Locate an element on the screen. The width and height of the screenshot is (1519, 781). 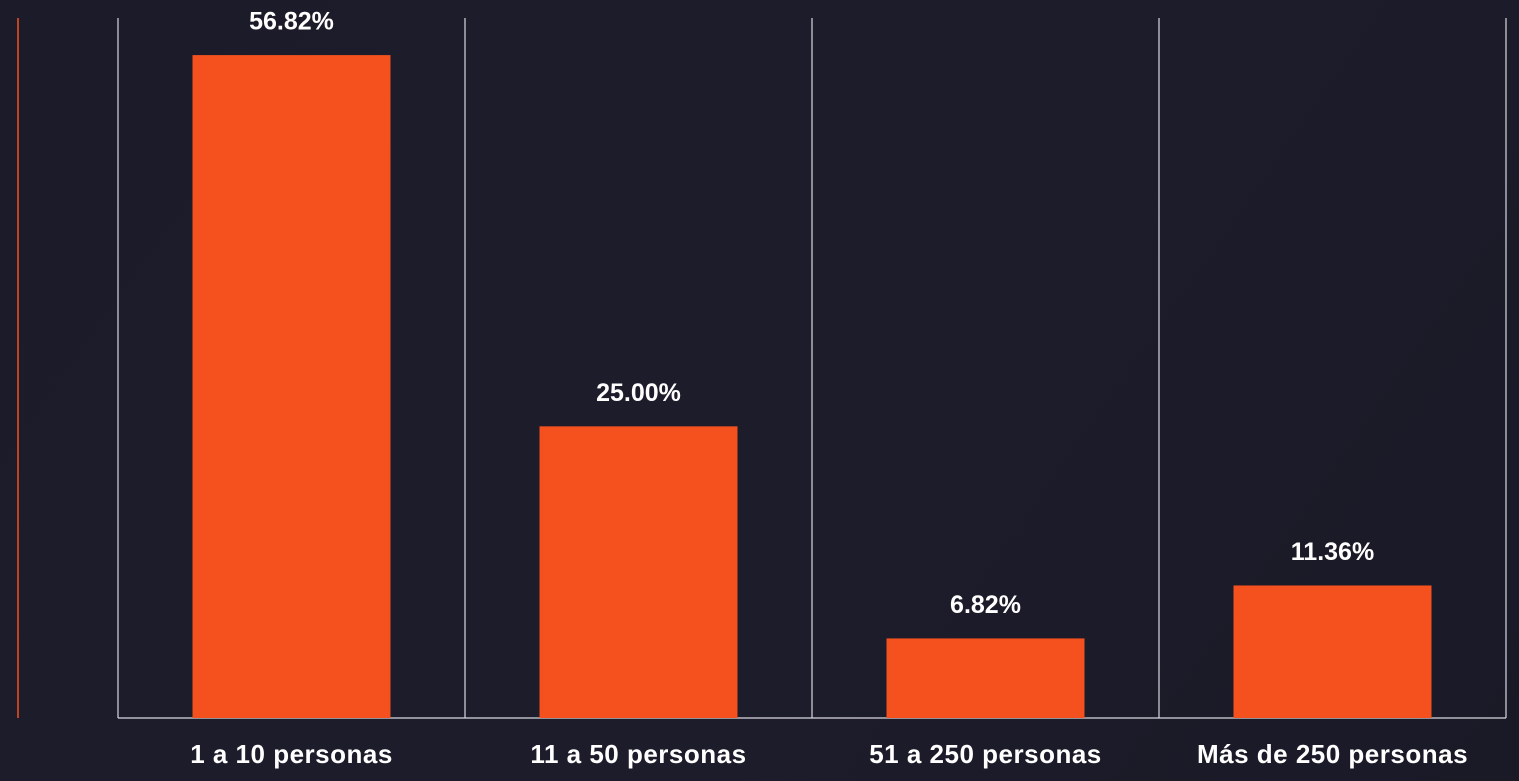
x-tick-label: 51 a 250 personas is located at coordinates (985, 754).